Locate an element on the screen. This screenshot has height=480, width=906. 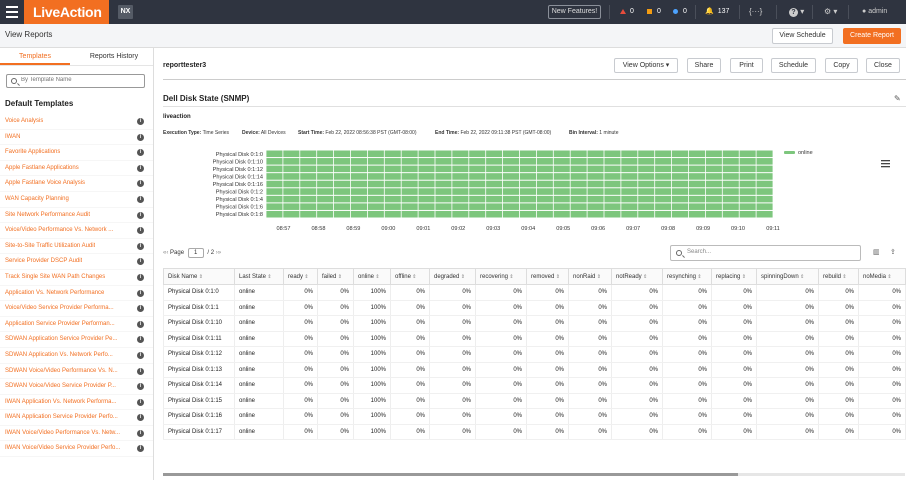
column-header: ready ⇕ is located at coordinates (300, 276).